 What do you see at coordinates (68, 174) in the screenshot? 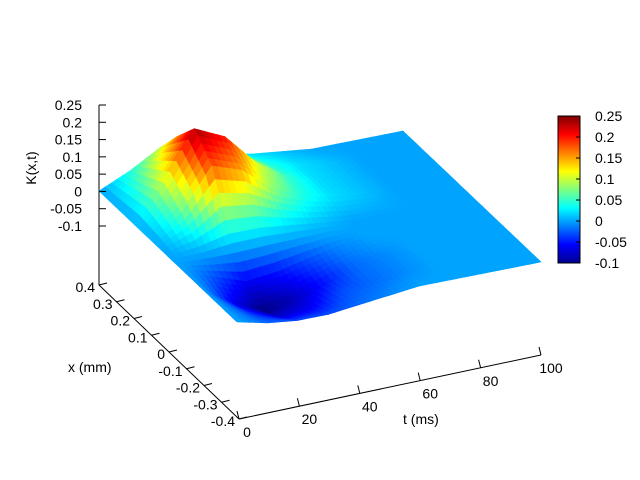
I see `z-tick-label: 0.05` at bounding box center [68, 174].